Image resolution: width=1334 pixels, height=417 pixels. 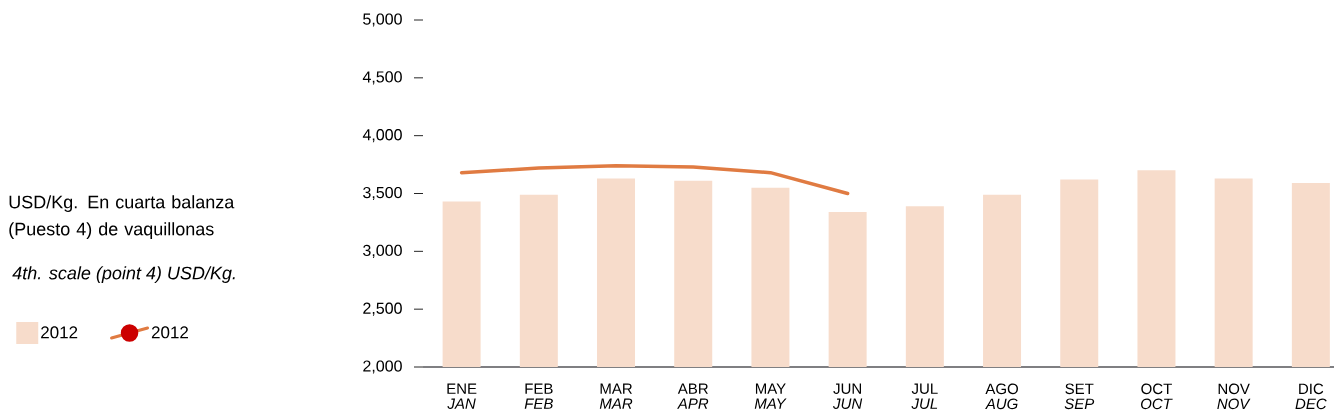 I want to click on x-tick-label: JUN JUN, so click(x=848, y=396).